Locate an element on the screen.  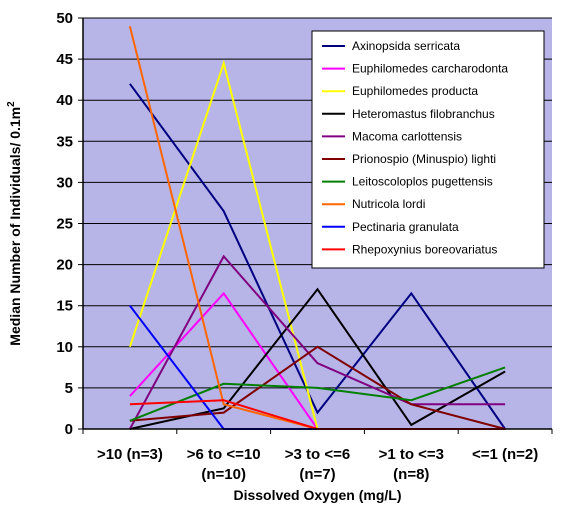
x-tick-label-line: (n=10) is located at coordinates (223, 474).